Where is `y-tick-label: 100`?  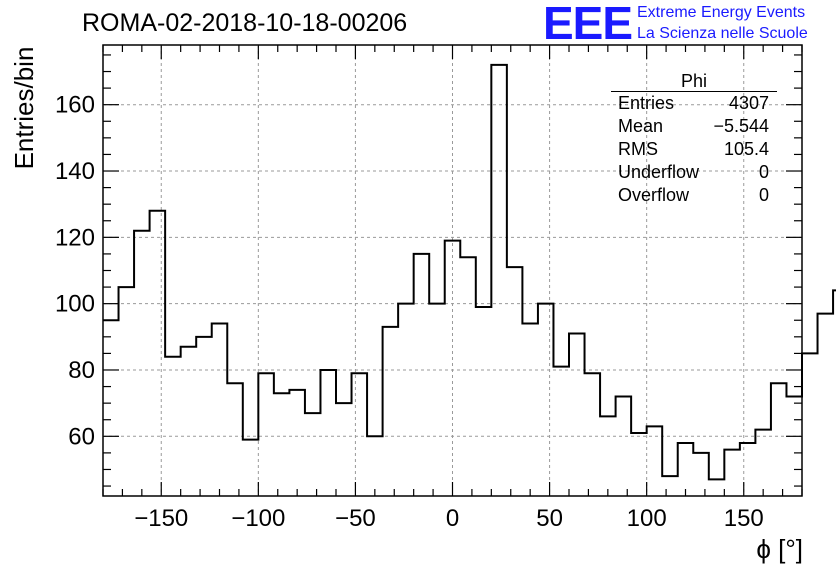 y-tick-label: 100 is located at coordinates (75, 304).